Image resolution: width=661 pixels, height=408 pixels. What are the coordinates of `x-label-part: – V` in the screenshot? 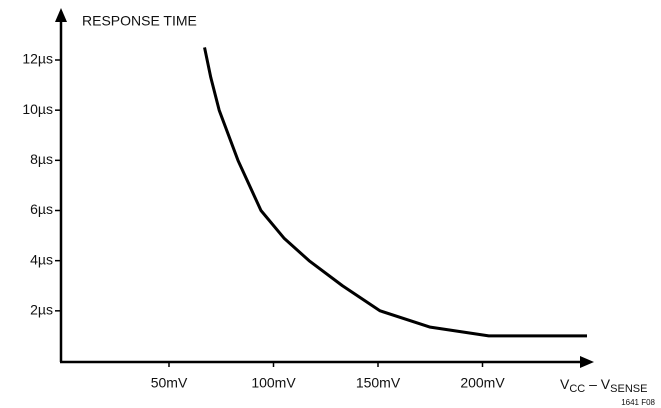 It's located at (598, 384).